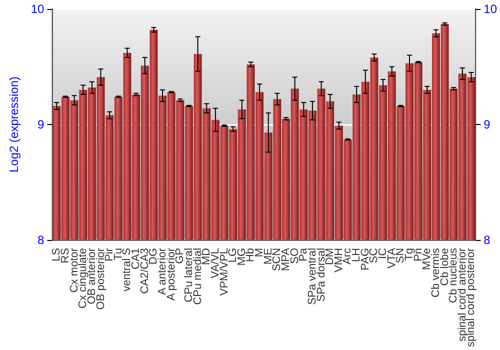 The width and height of the screenshot is (500, 350). I want to click on x-tick-label: Tg, so click(409, 254).